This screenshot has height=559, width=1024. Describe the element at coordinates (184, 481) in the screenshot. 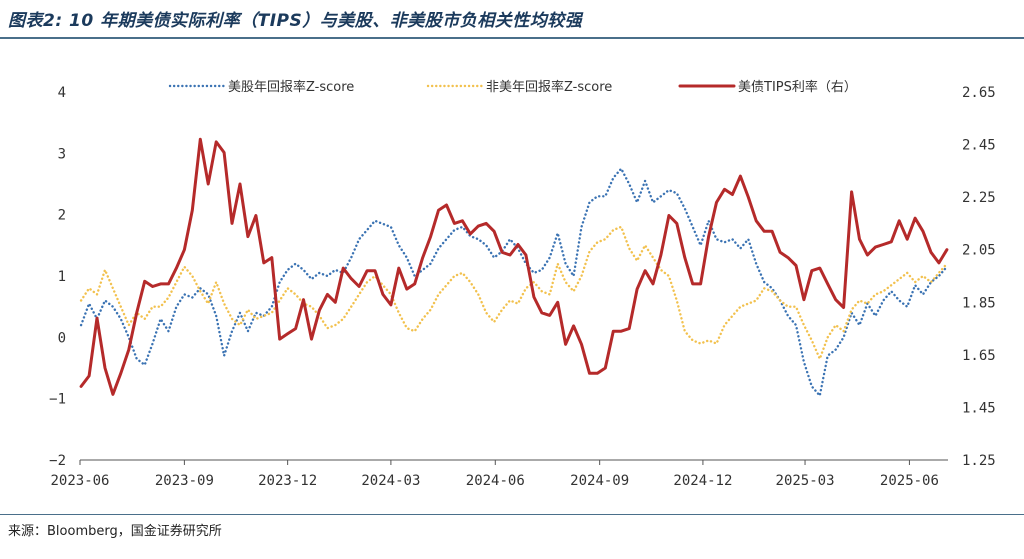

I see `x-tick-label: 2023-09` at that location.